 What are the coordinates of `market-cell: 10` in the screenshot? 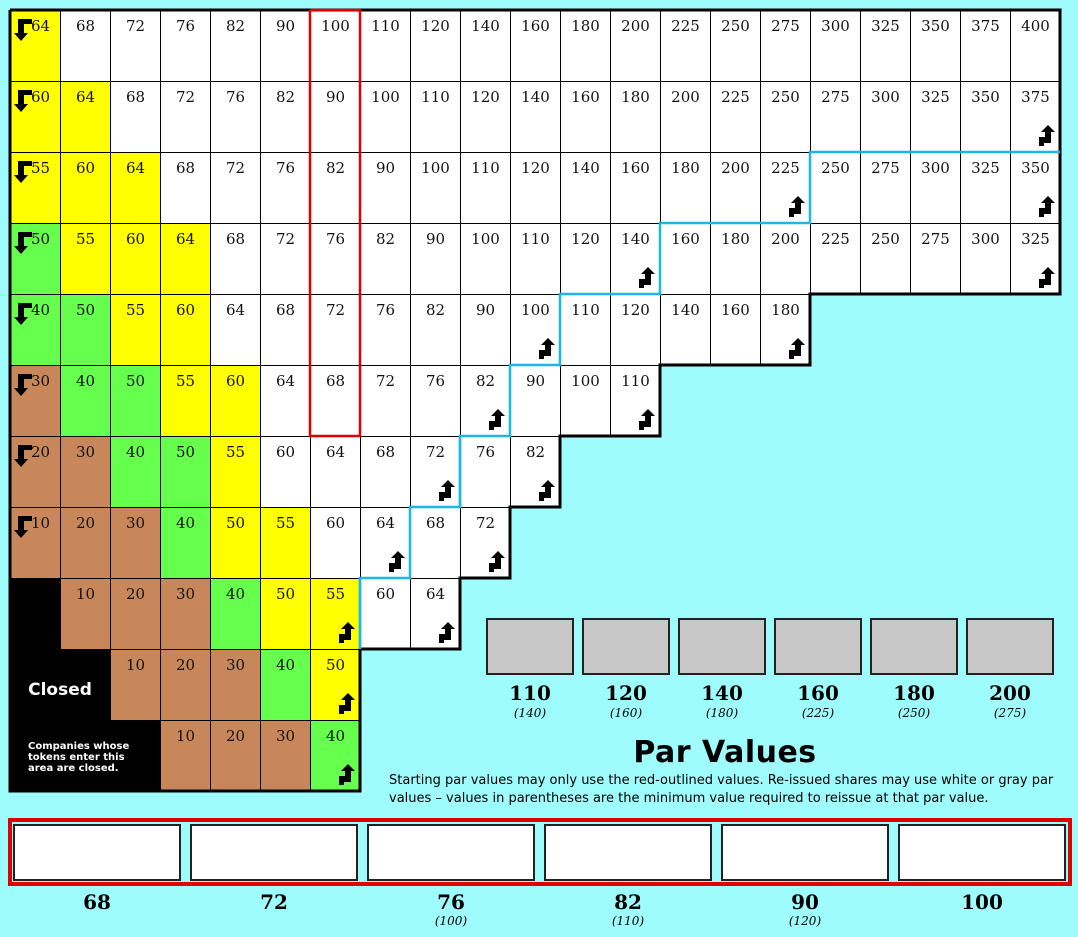 It's located at (35, 543).